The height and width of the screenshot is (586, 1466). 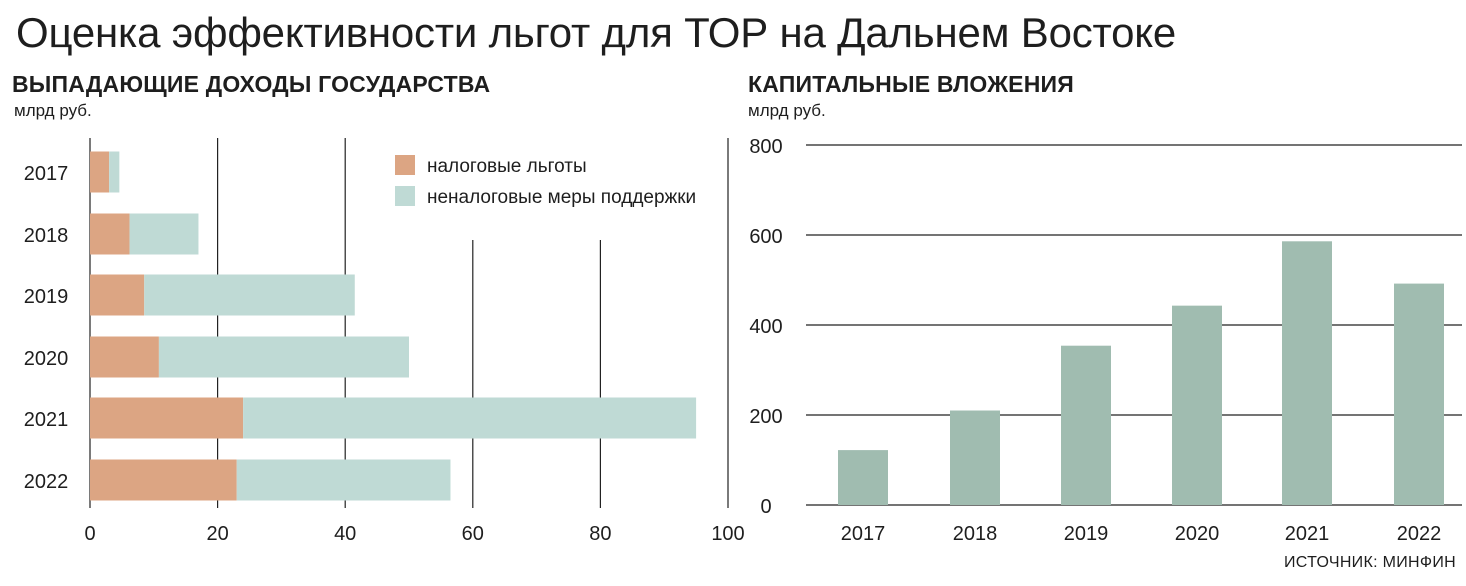 What do you see at coordinates (251, 84) in the screenshot?
I see `left-chart-title: ВЫПАДАЮЩИЕ ДОХОДЫ ГОСУДАРСТВА` at bounding box center [251, 84].